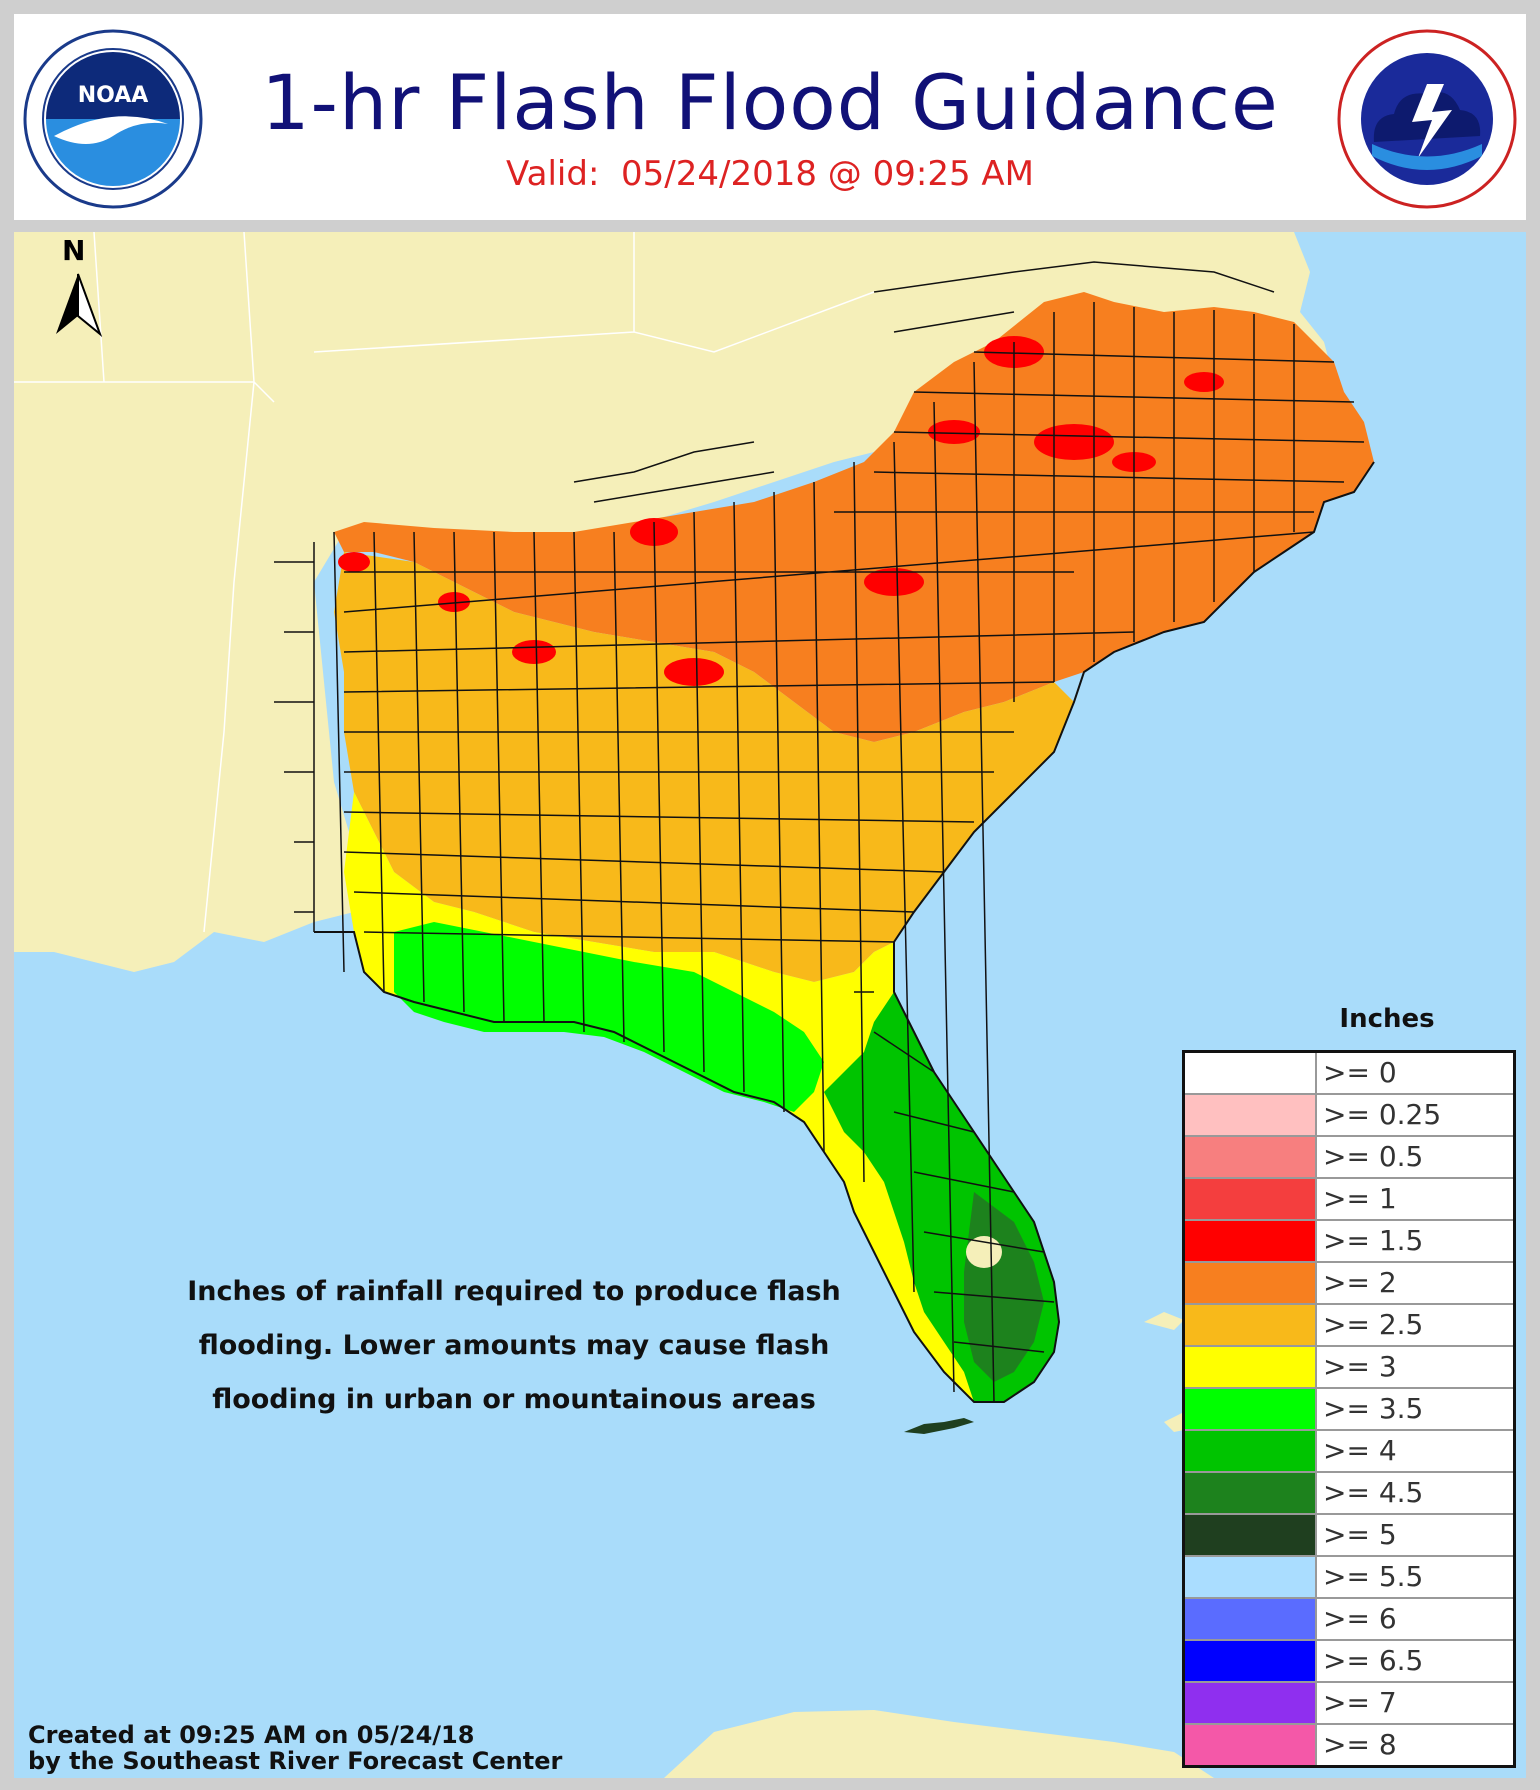  Describe the element at coordinates (1360, 1702) in the screenshot. I see `legend-label: >= 7` at that location.